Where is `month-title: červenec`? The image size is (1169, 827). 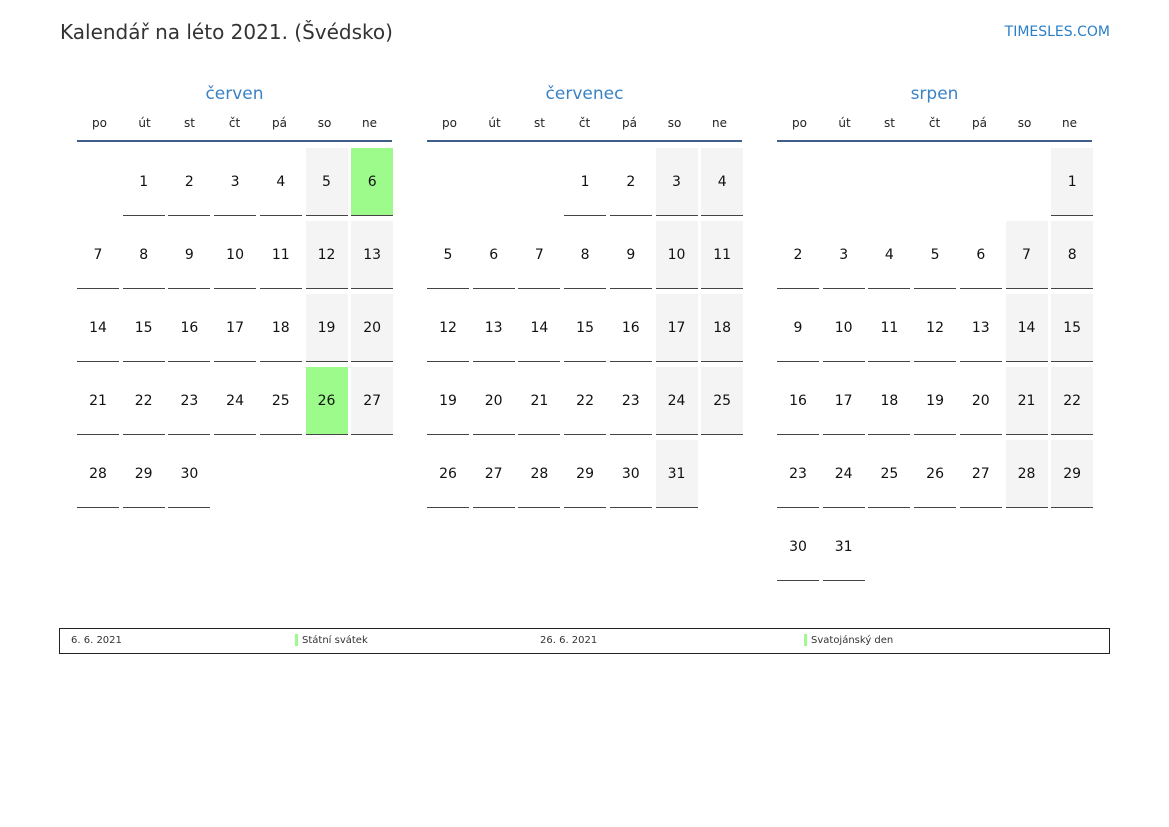
month-title: červenec is located at coordinates (584, 94).